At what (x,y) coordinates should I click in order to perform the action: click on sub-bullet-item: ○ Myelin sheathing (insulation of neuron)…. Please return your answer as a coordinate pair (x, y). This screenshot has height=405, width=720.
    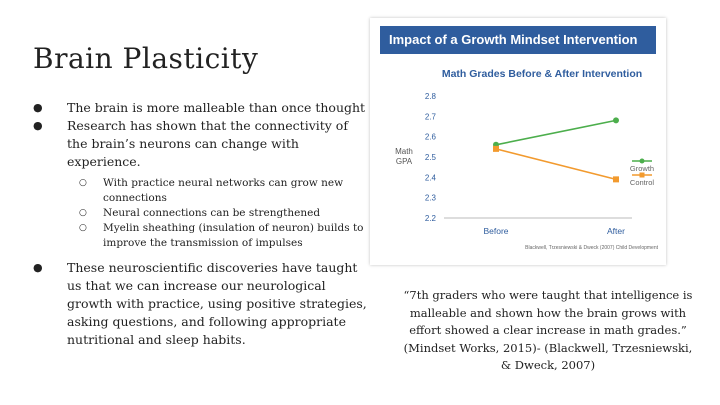
    Looking at the image, I should click on (200, 236).